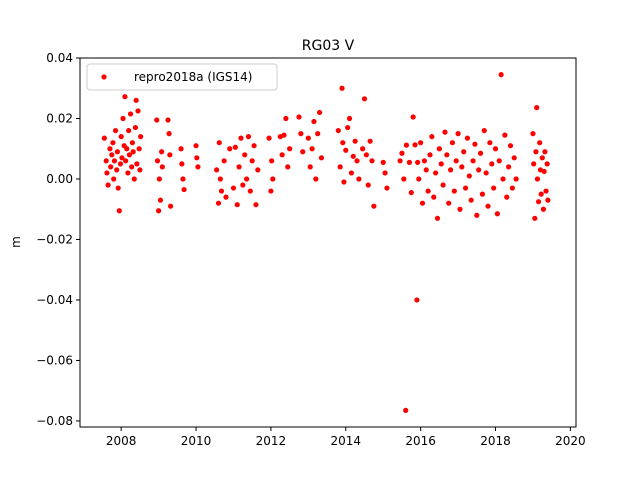  Describe the element at coordinates (16, 242) in the screenshot. I see `y-axis-label: m` at that location.